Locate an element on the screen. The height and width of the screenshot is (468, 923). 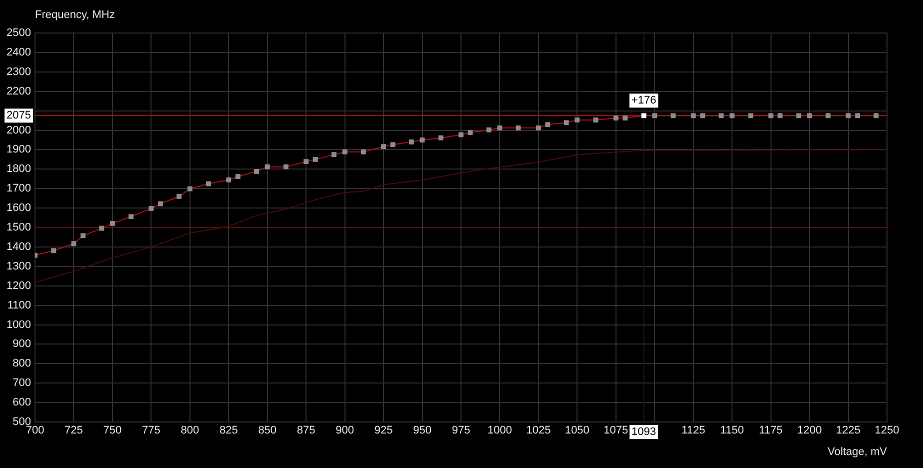
x-tick-label: 925 is located at coordinates (383, 430).